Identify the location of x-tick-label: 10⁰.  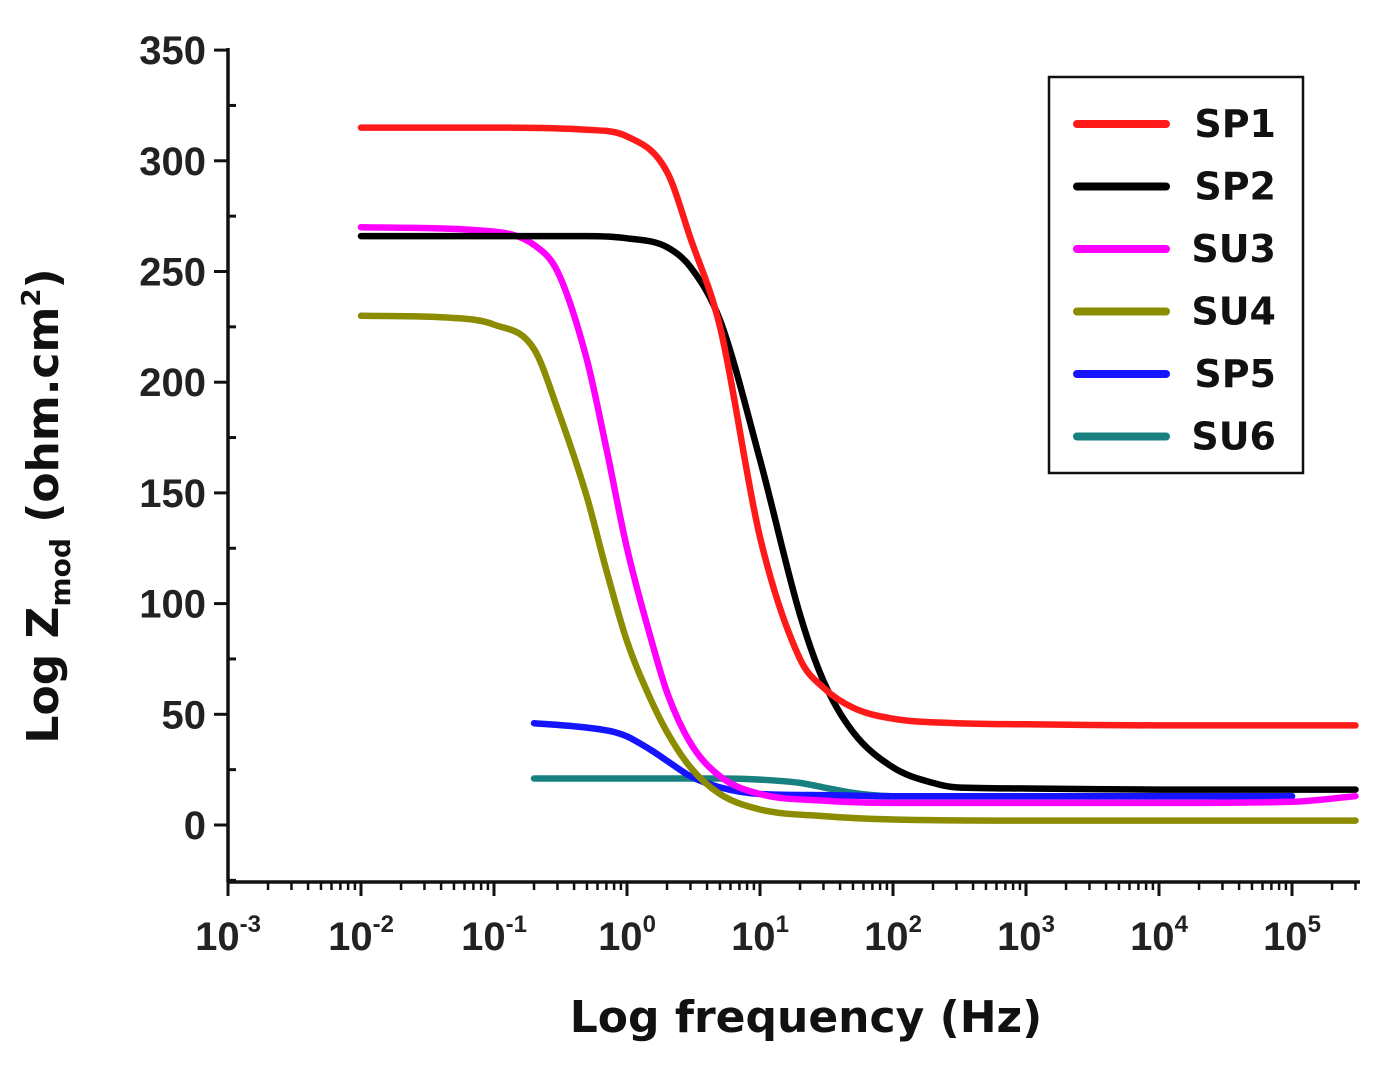
(627, 935).